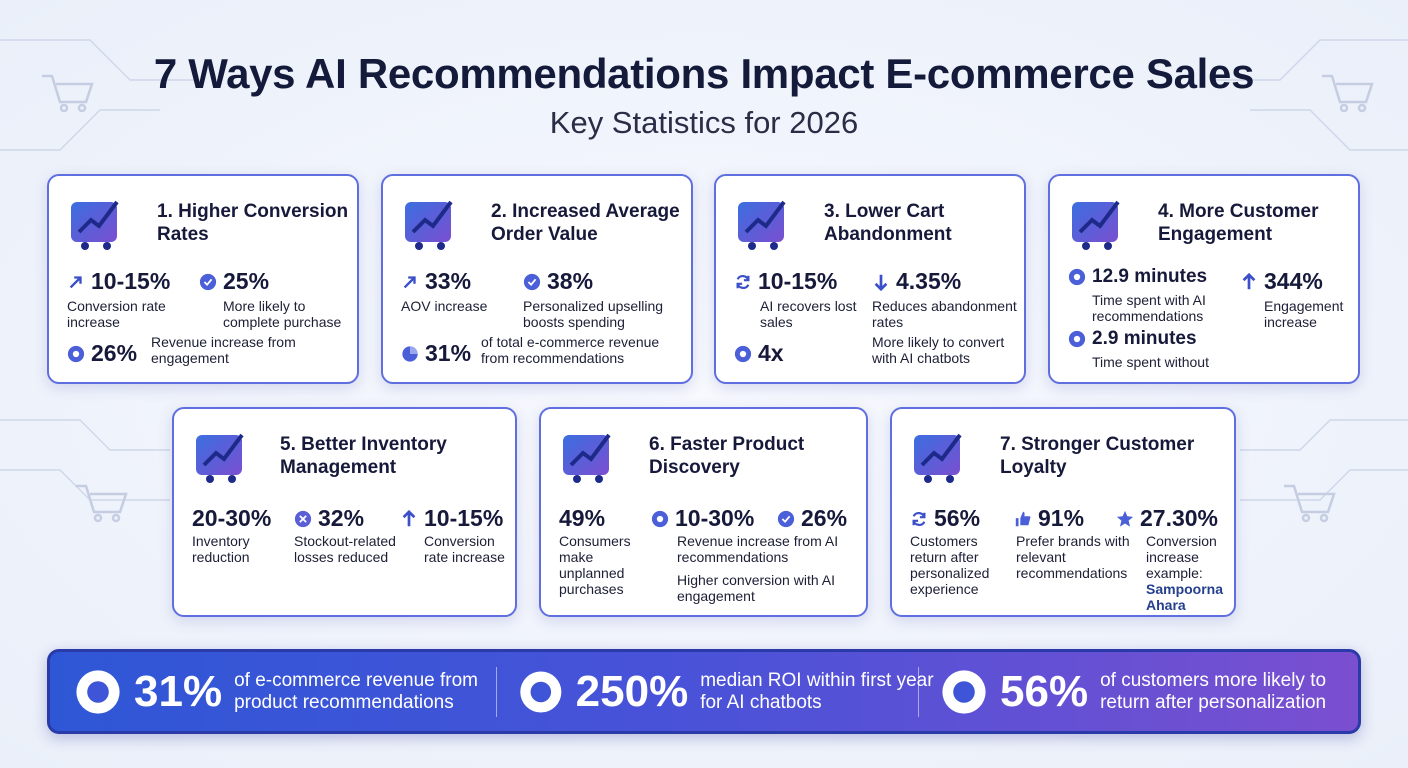 The width and height of the screenshot is (1408, 768). What do you see at coordinates (1150, 362) in the screenshot?
I see `stat-label-text: Time spent without` at bounding box center [1150, 362].